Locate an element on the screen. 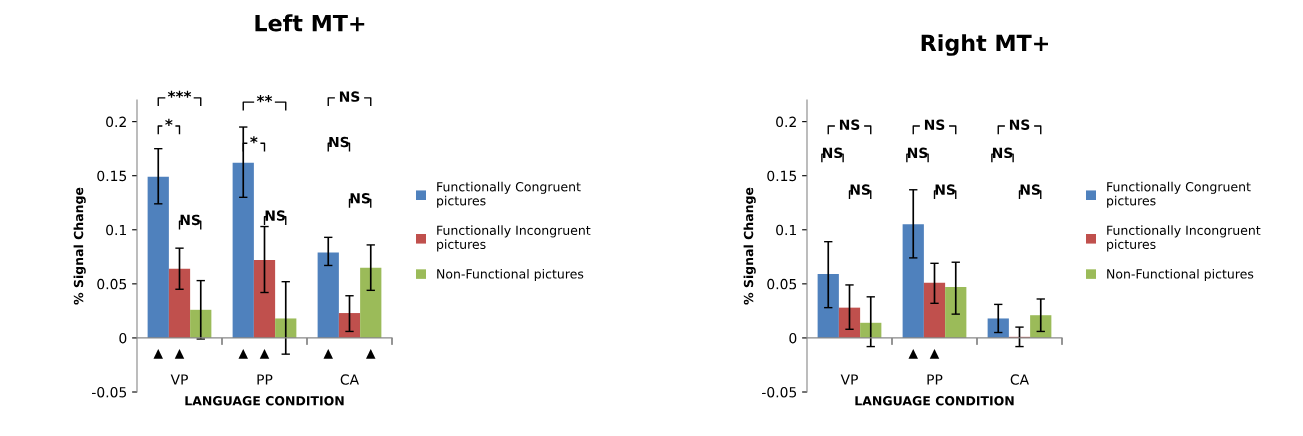 Image resolution: width=1303 pixels, height=436 pixels. chart-title: Right MT+ is located at coordinates (984, 45).